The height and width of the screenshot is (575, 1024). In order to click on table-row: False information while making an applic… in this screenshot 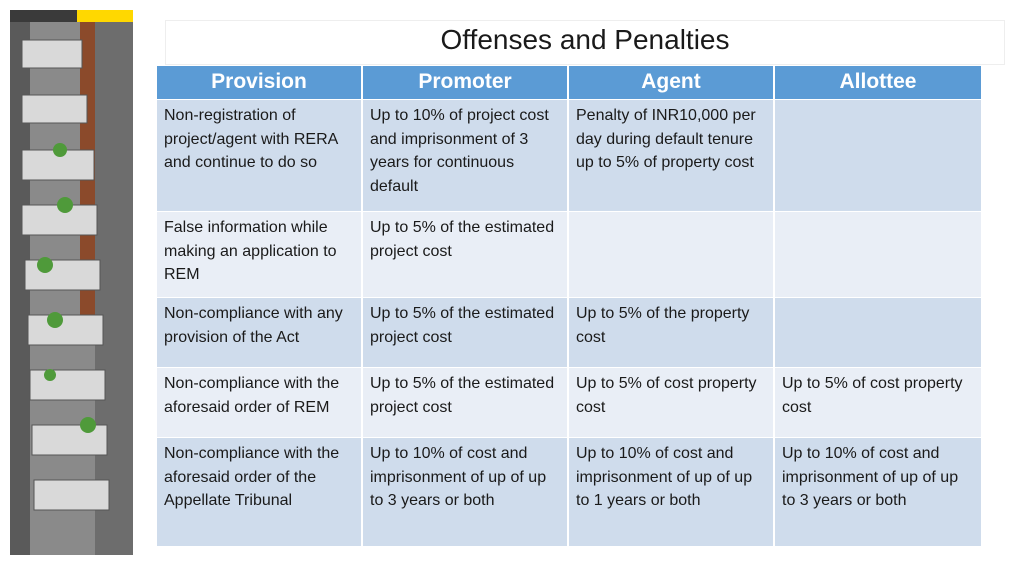, I will do `click(569, 255)`.